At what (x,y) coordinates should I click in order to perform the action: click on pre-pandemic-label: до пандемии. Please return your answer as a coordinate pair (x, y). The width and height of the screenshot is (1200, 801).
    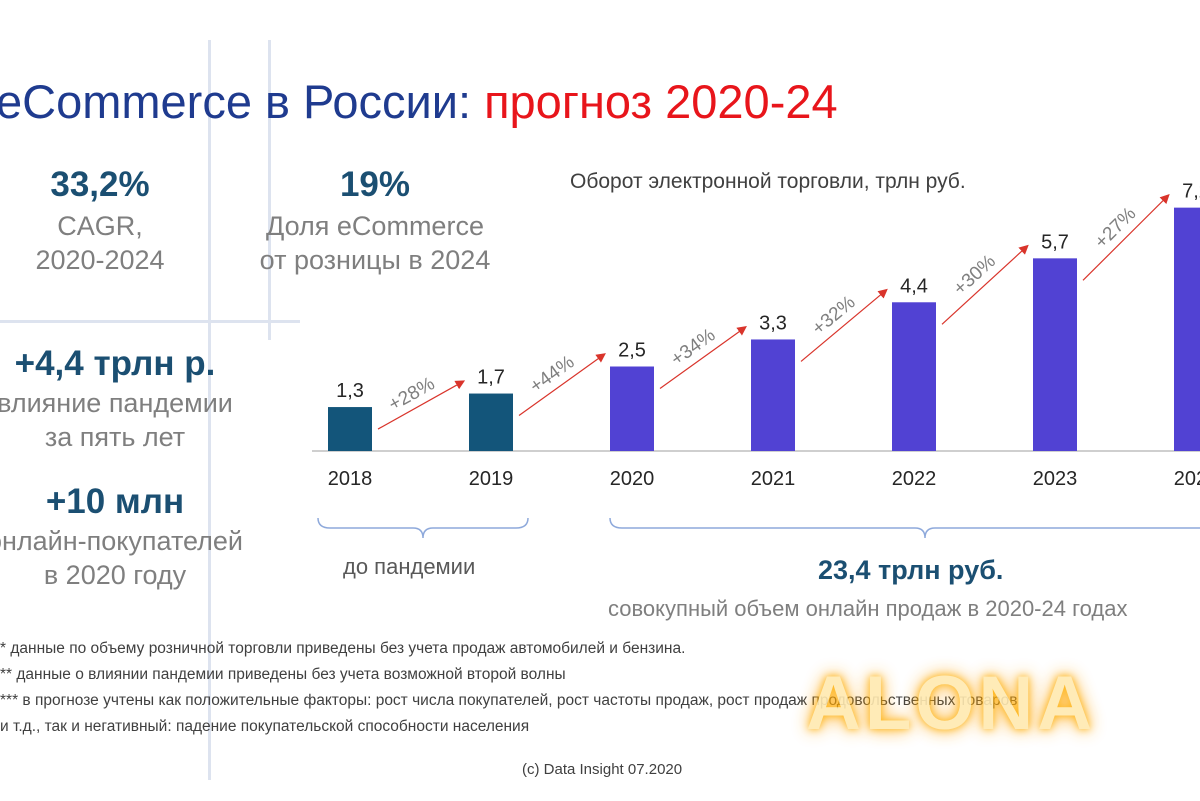
    Looking at the image, I should click on (409, 566).